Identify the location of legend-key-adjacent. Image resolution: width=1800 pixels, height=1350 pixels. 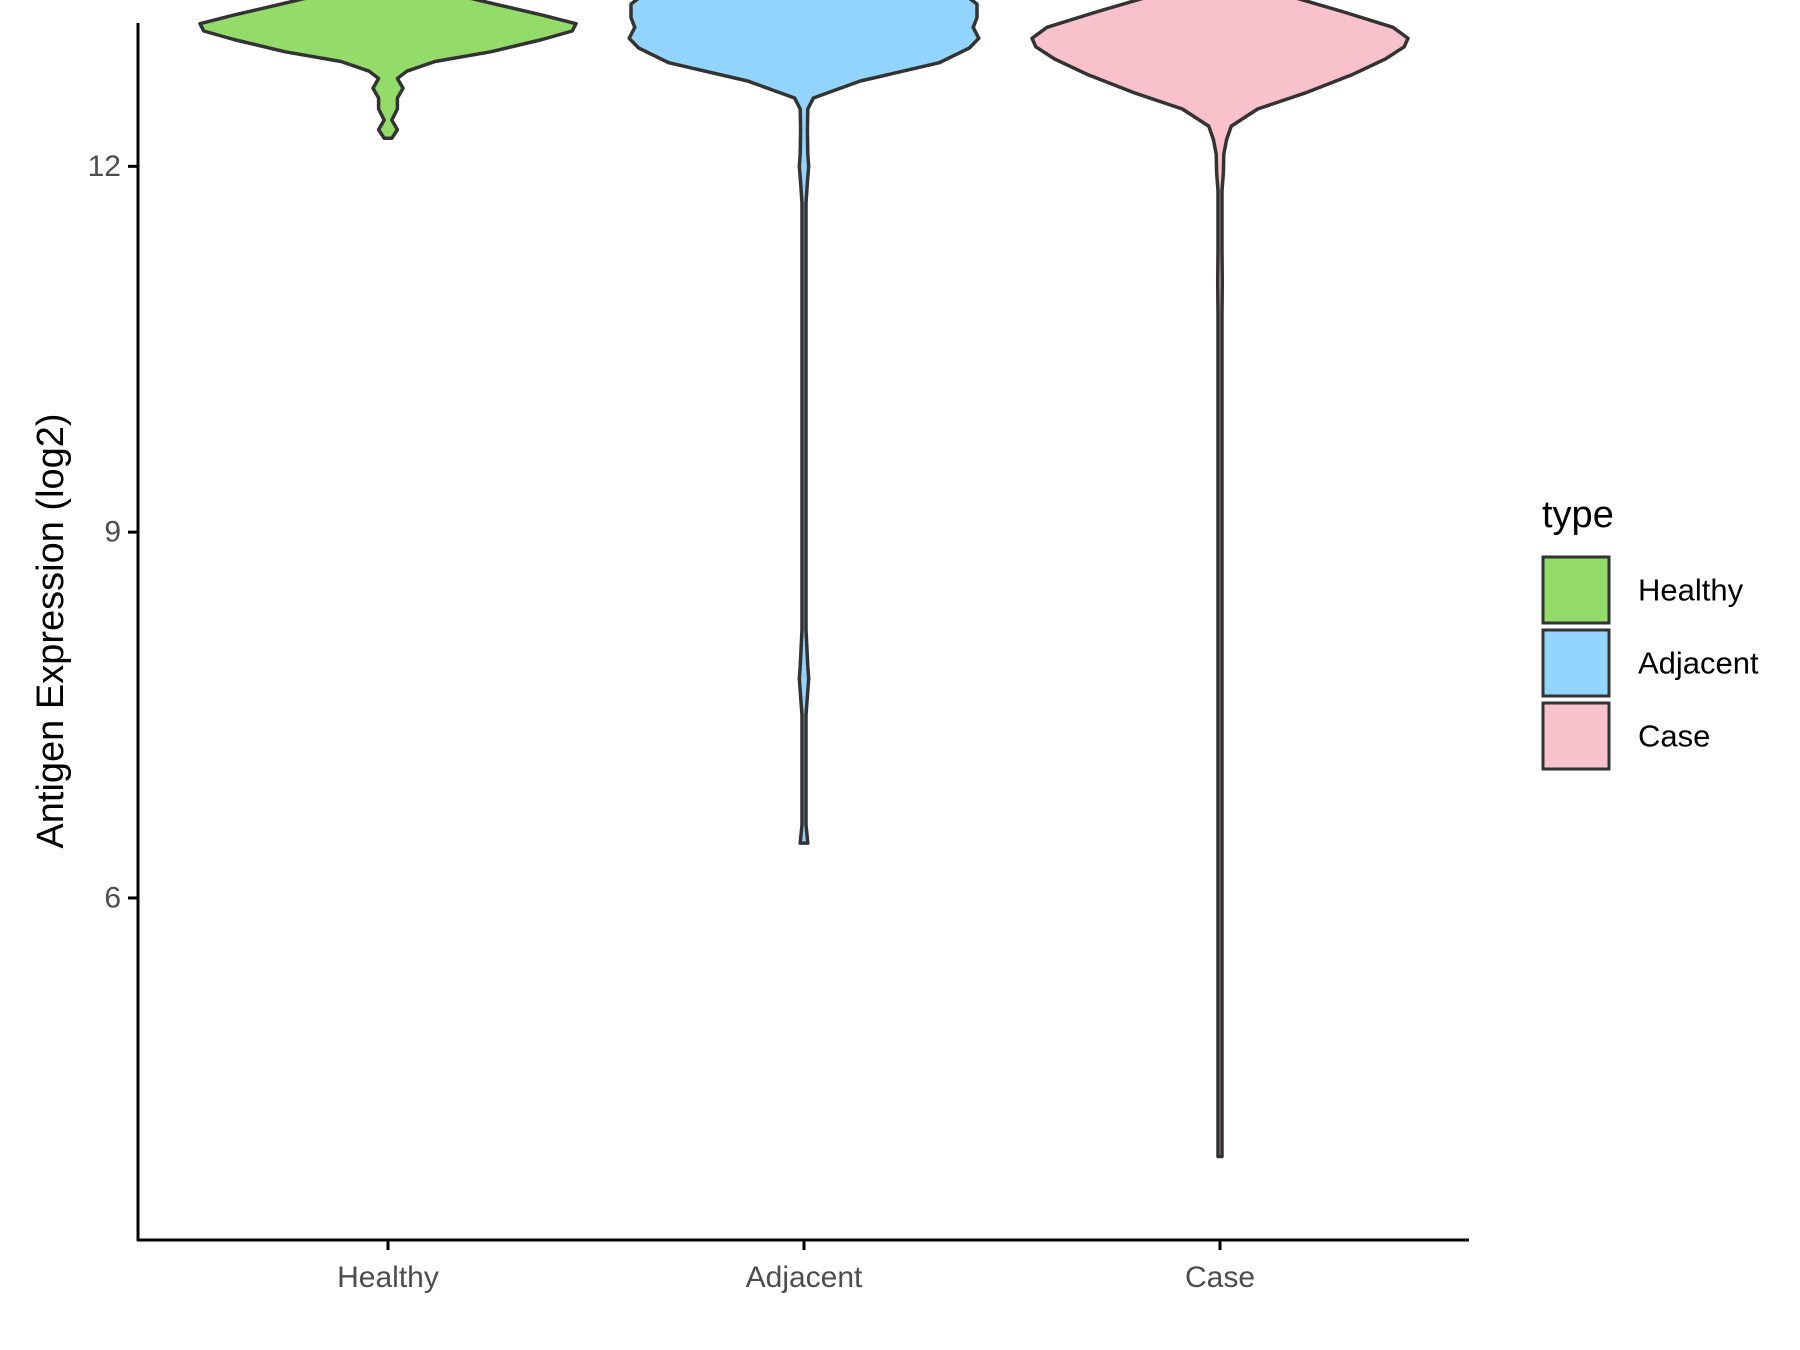
(1576, 663).